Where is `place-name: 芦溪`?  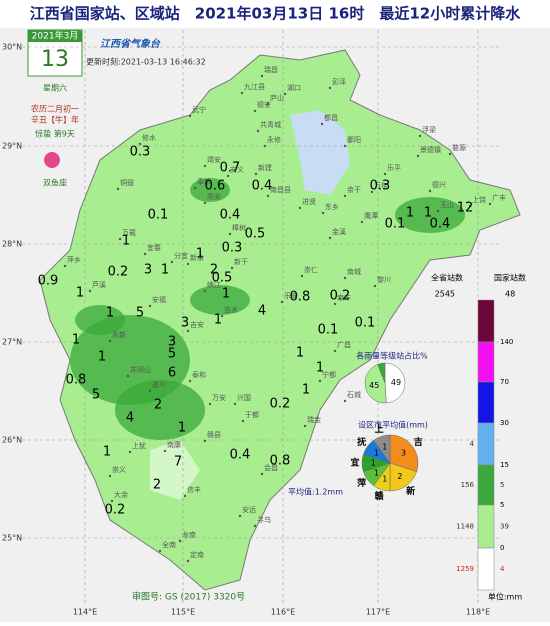 place-name: 芦溪 is located at coordinates (99, 284).